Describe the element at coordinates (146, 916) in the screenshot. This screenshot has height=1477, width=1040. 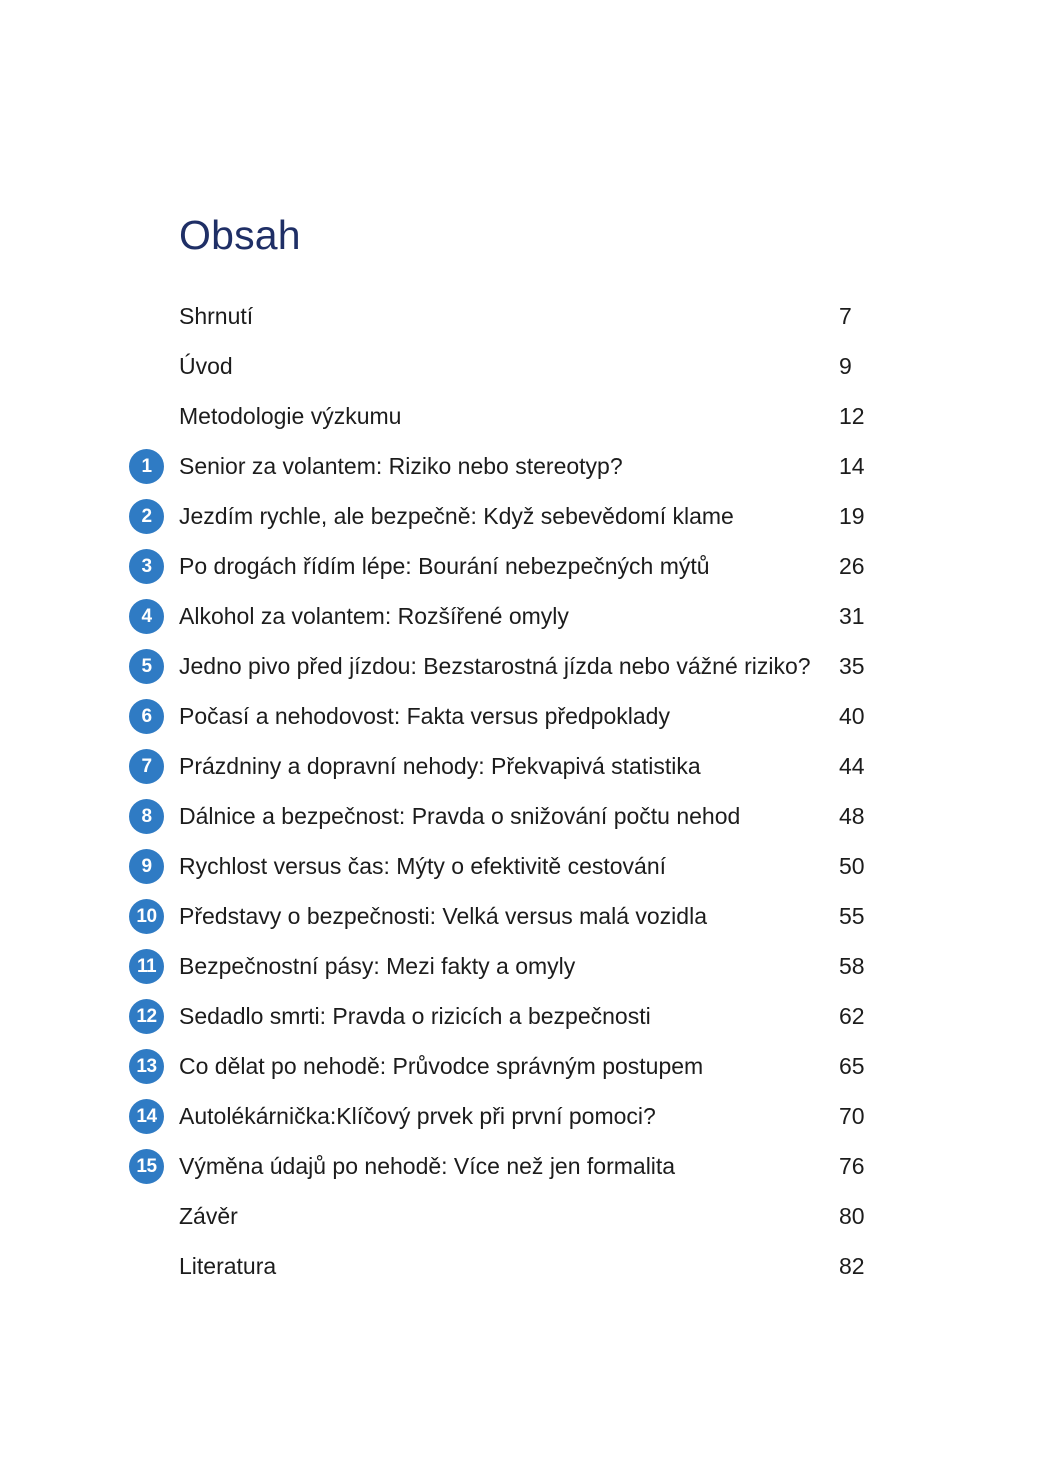
I see `chapter-number-badge: 10` at that location.